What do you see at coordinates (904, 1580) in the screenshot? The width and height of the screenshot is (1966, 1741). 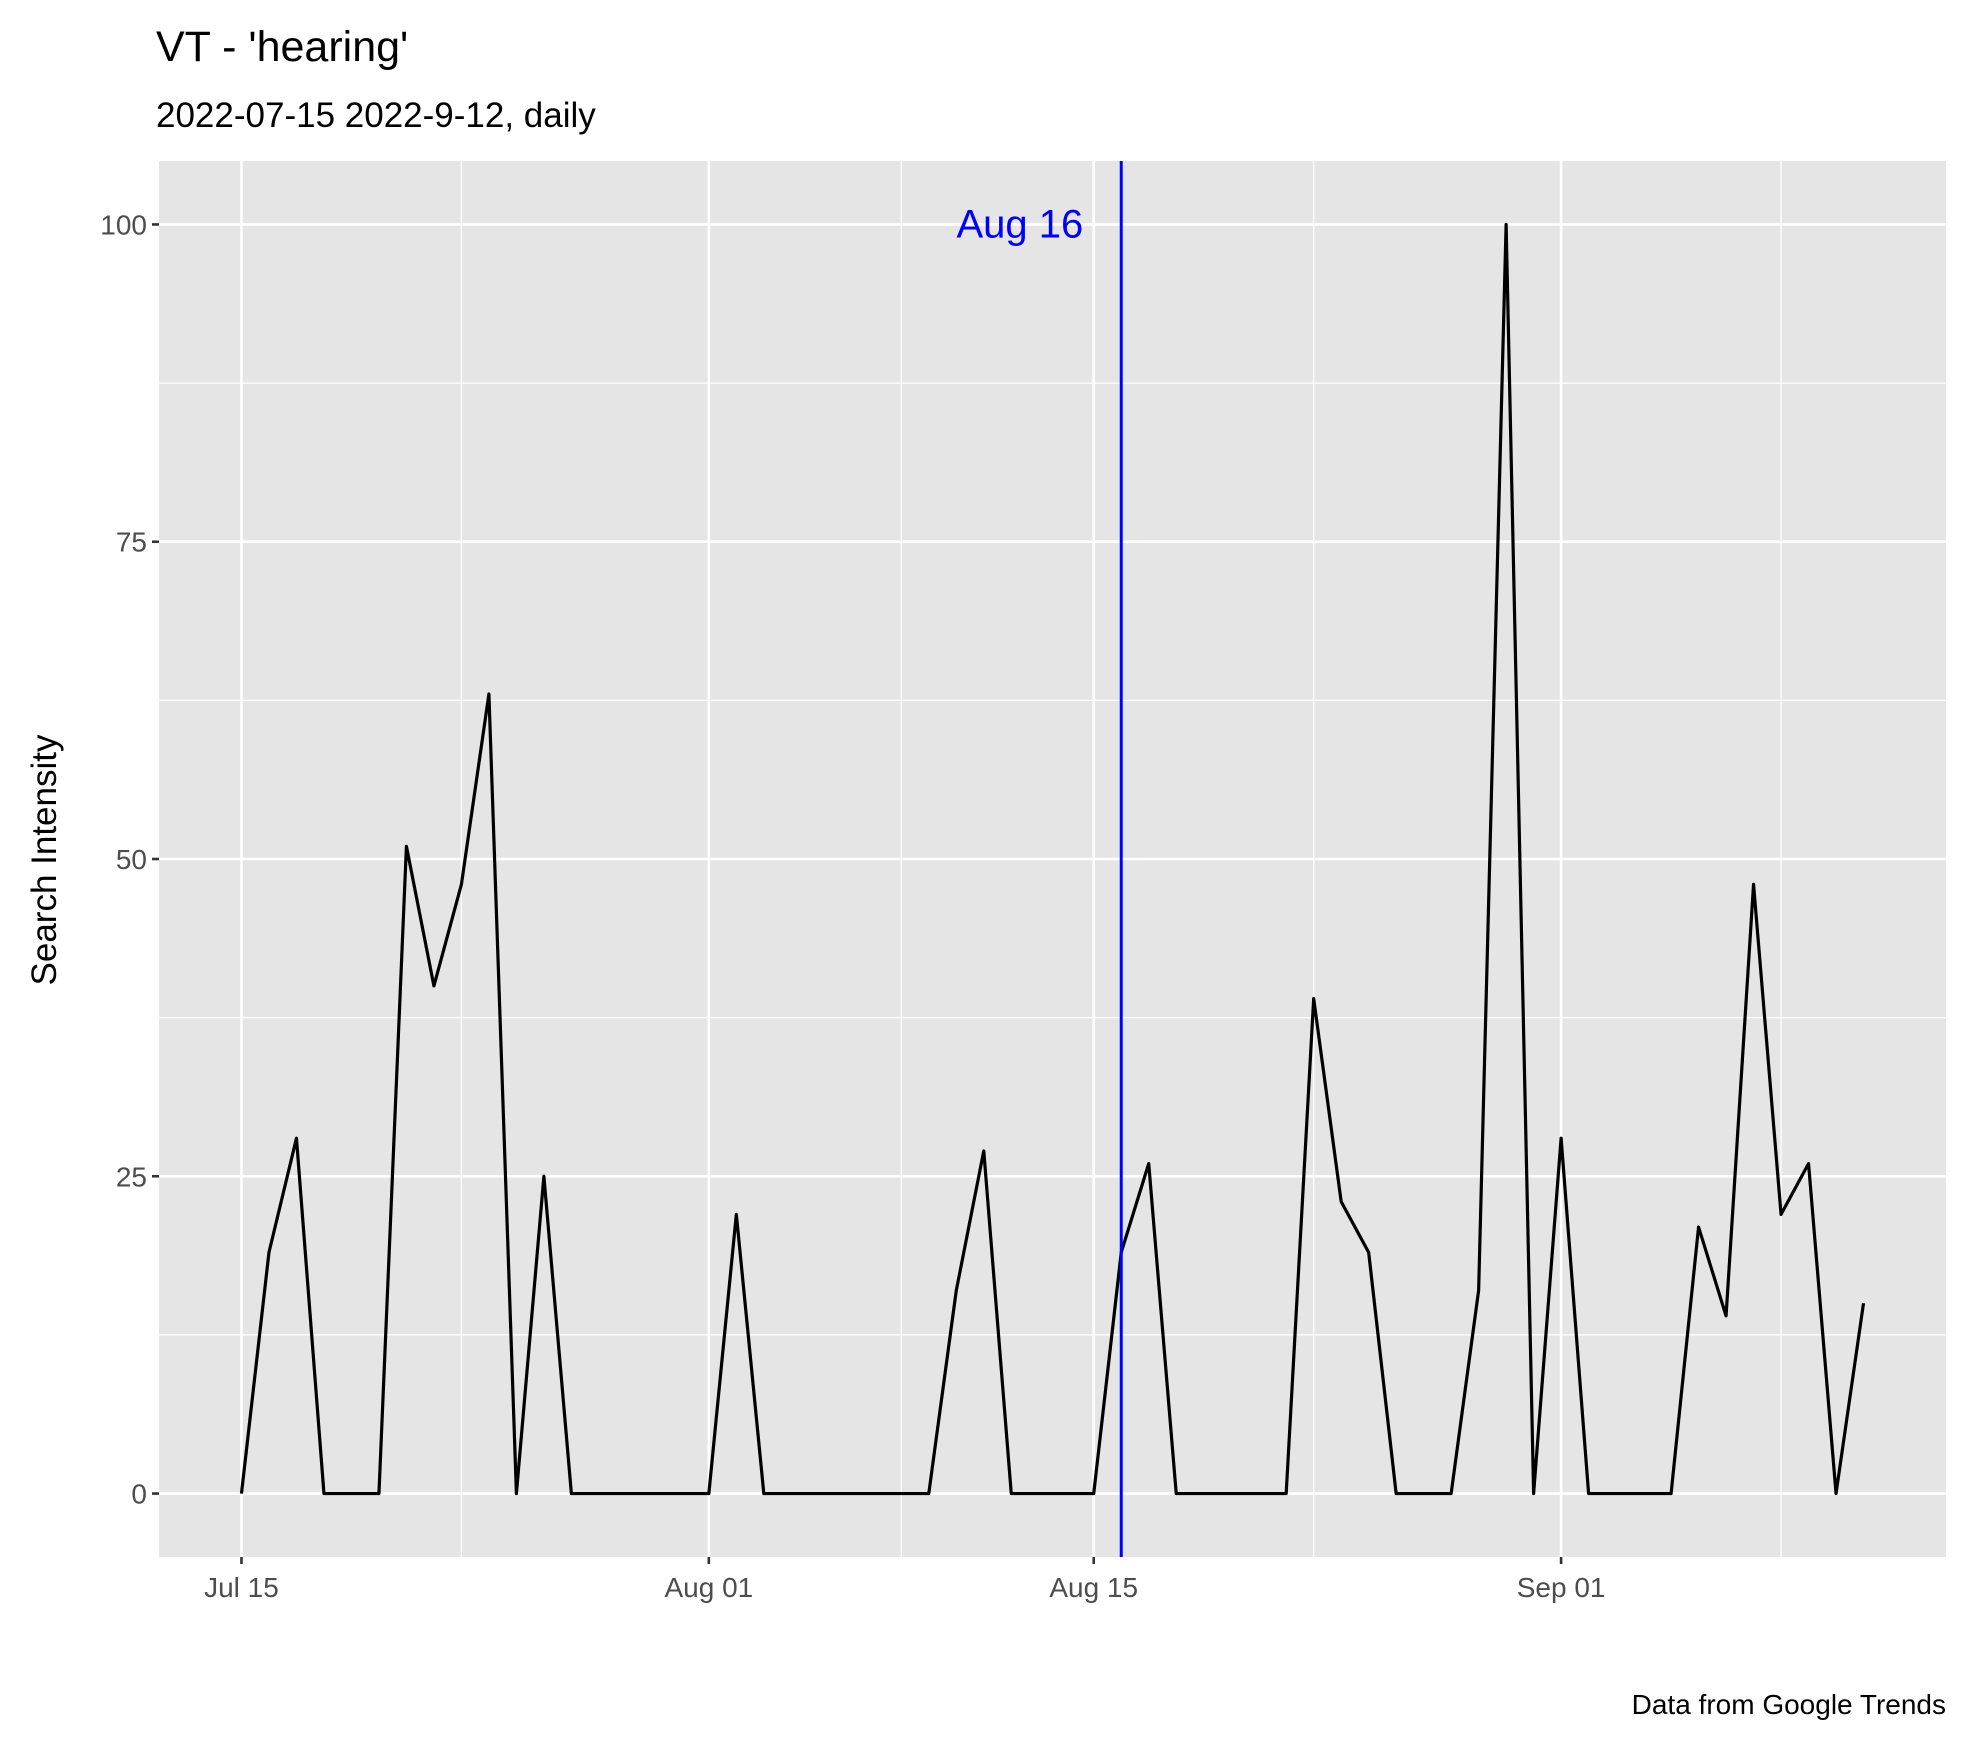 I see `x-axis: Jul 15 Aug 01 Aug 15 Sep 01` at bounding box center [904, 1580].